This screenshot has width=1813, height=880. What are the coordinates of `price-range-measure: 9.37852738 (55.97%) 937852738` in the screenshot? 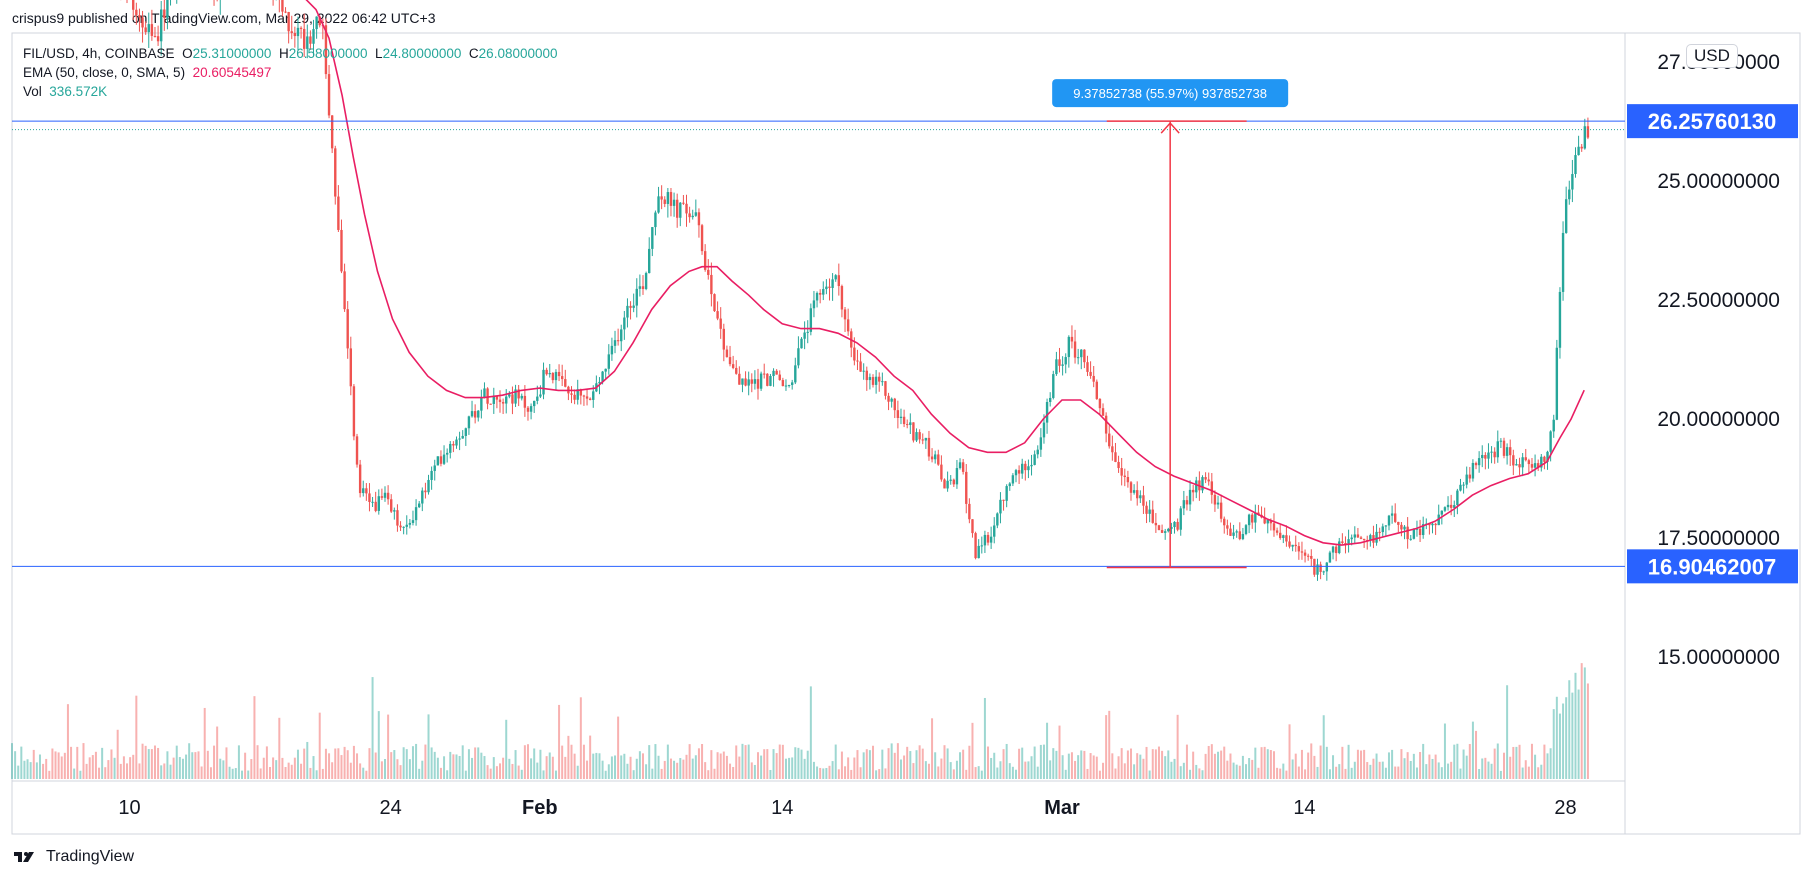 It's located at (1170, 324).